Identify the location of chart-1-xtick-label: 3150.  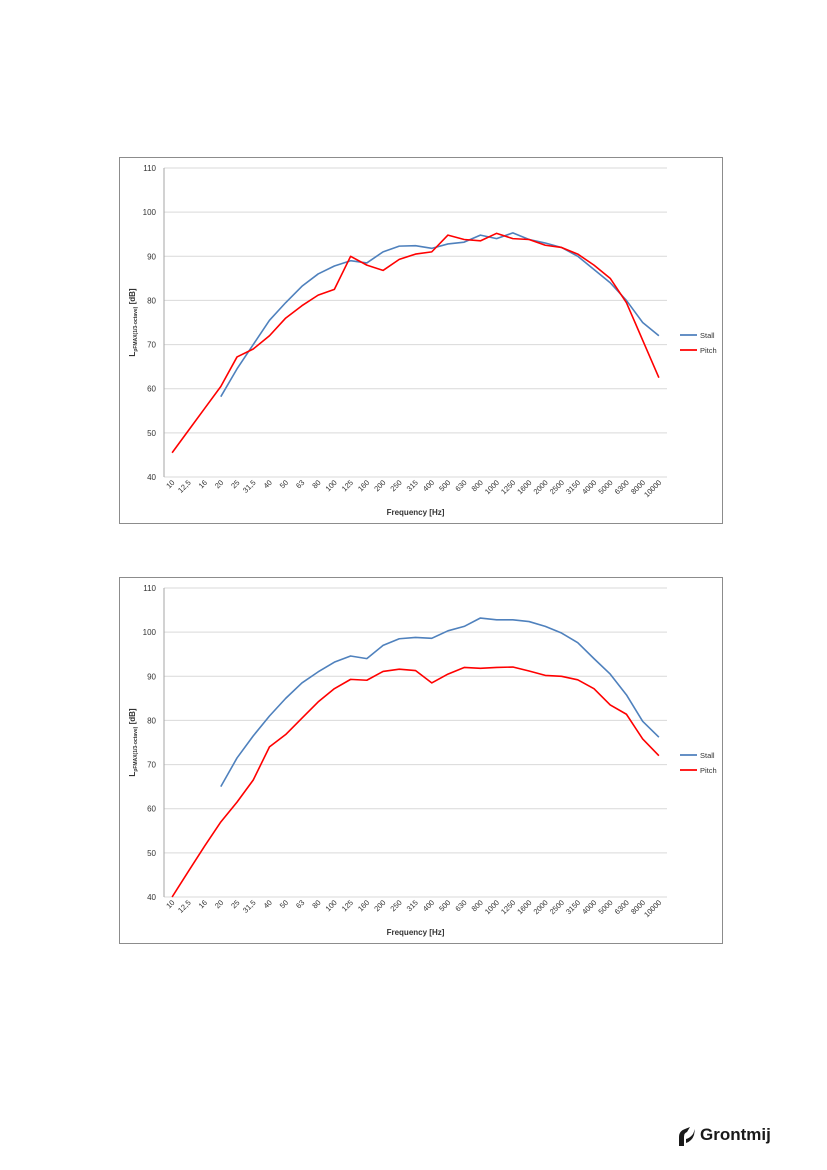
(573, 487).